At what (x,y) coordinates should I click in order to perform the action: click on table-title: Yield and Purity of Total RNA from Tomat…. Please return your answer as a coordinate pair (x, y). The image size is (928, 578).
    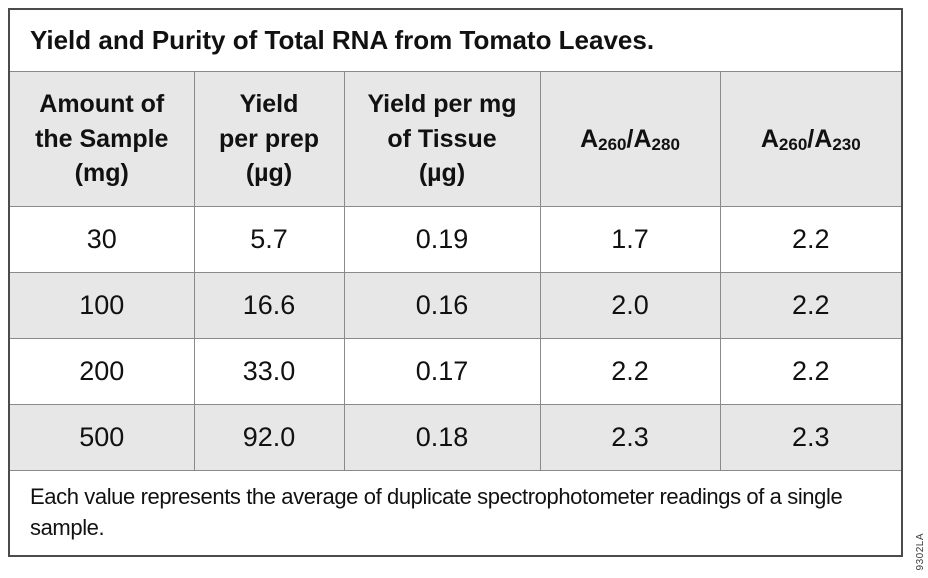
    Looking at the image, I should click on (455, 40).